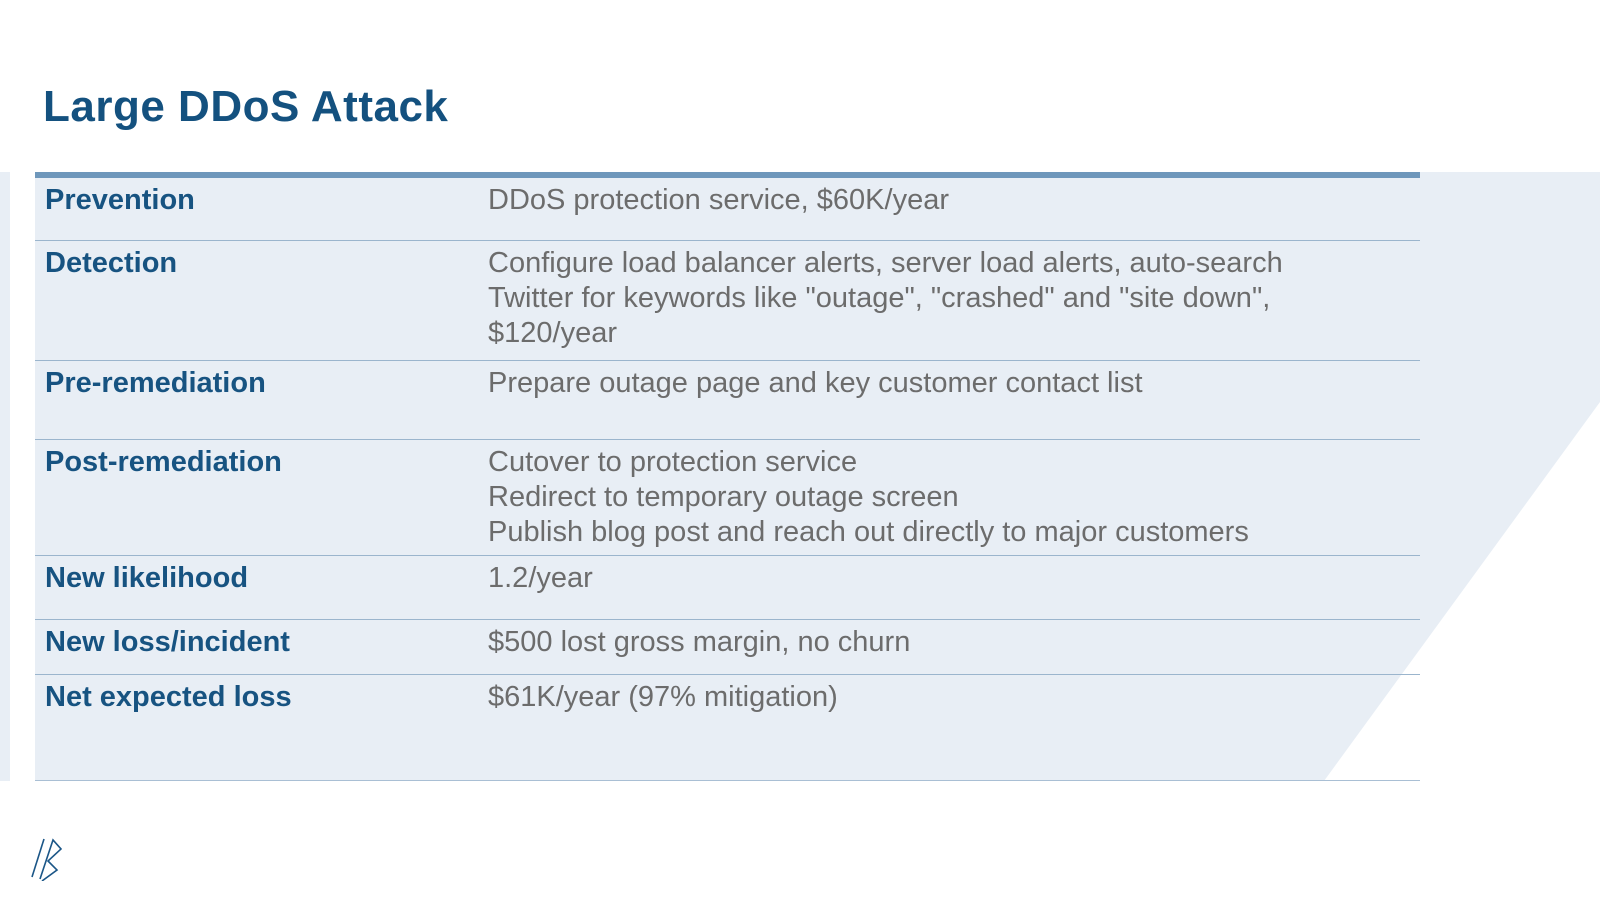  What do you see at coordinates (155, 383) in the screenshot?
I see `row-label: Pre-remediation` at bounding box center [155, 383].